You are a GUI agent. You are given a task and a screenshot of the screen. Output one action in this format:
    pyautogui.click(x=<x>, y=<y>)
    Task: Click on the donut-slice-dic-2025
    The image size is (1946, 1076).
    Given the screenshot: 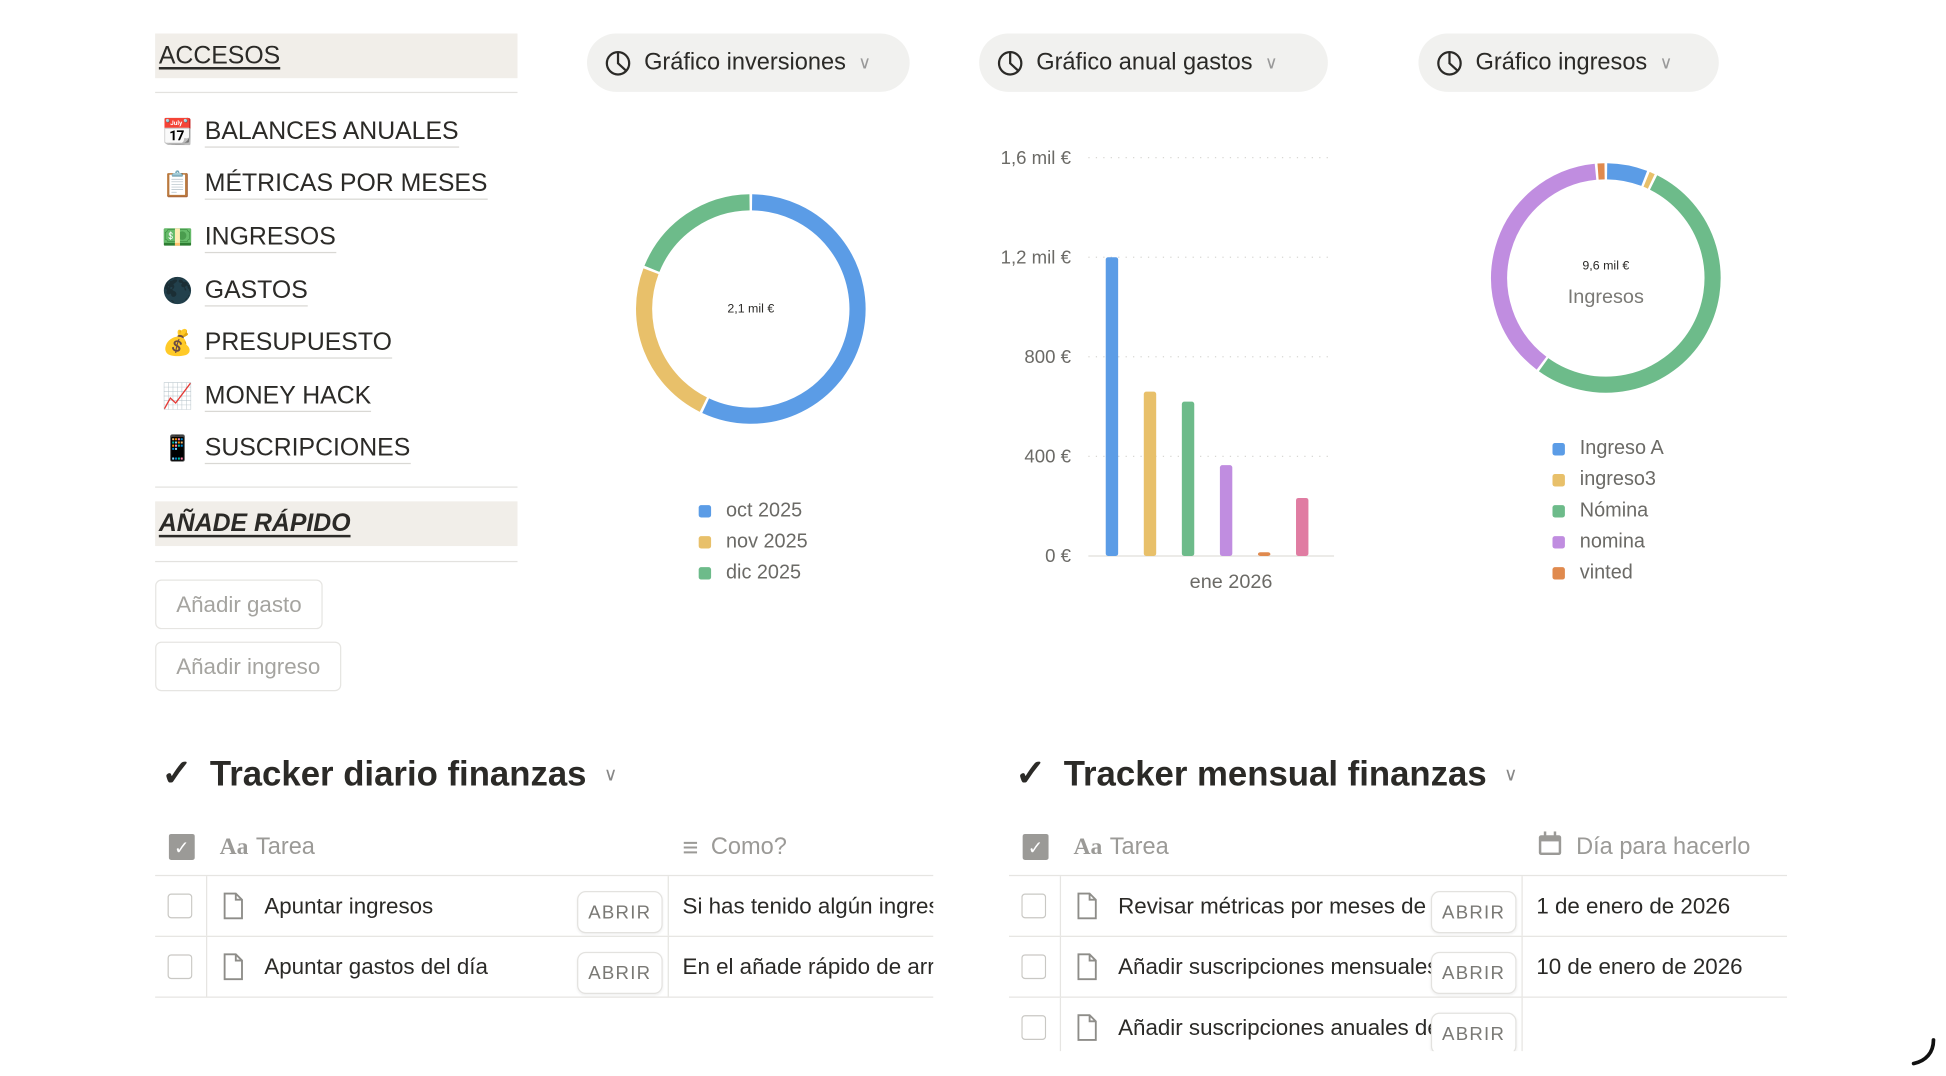 What is the action you would take?
    pyautogui.click(x=697, y=233)
    